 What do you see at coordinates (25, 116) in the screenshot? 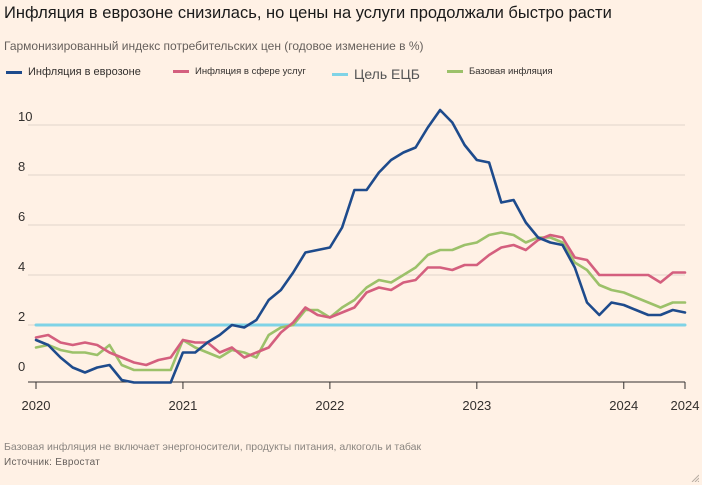
I see `y-tick-label: 10` at bounding box center [25, 116].